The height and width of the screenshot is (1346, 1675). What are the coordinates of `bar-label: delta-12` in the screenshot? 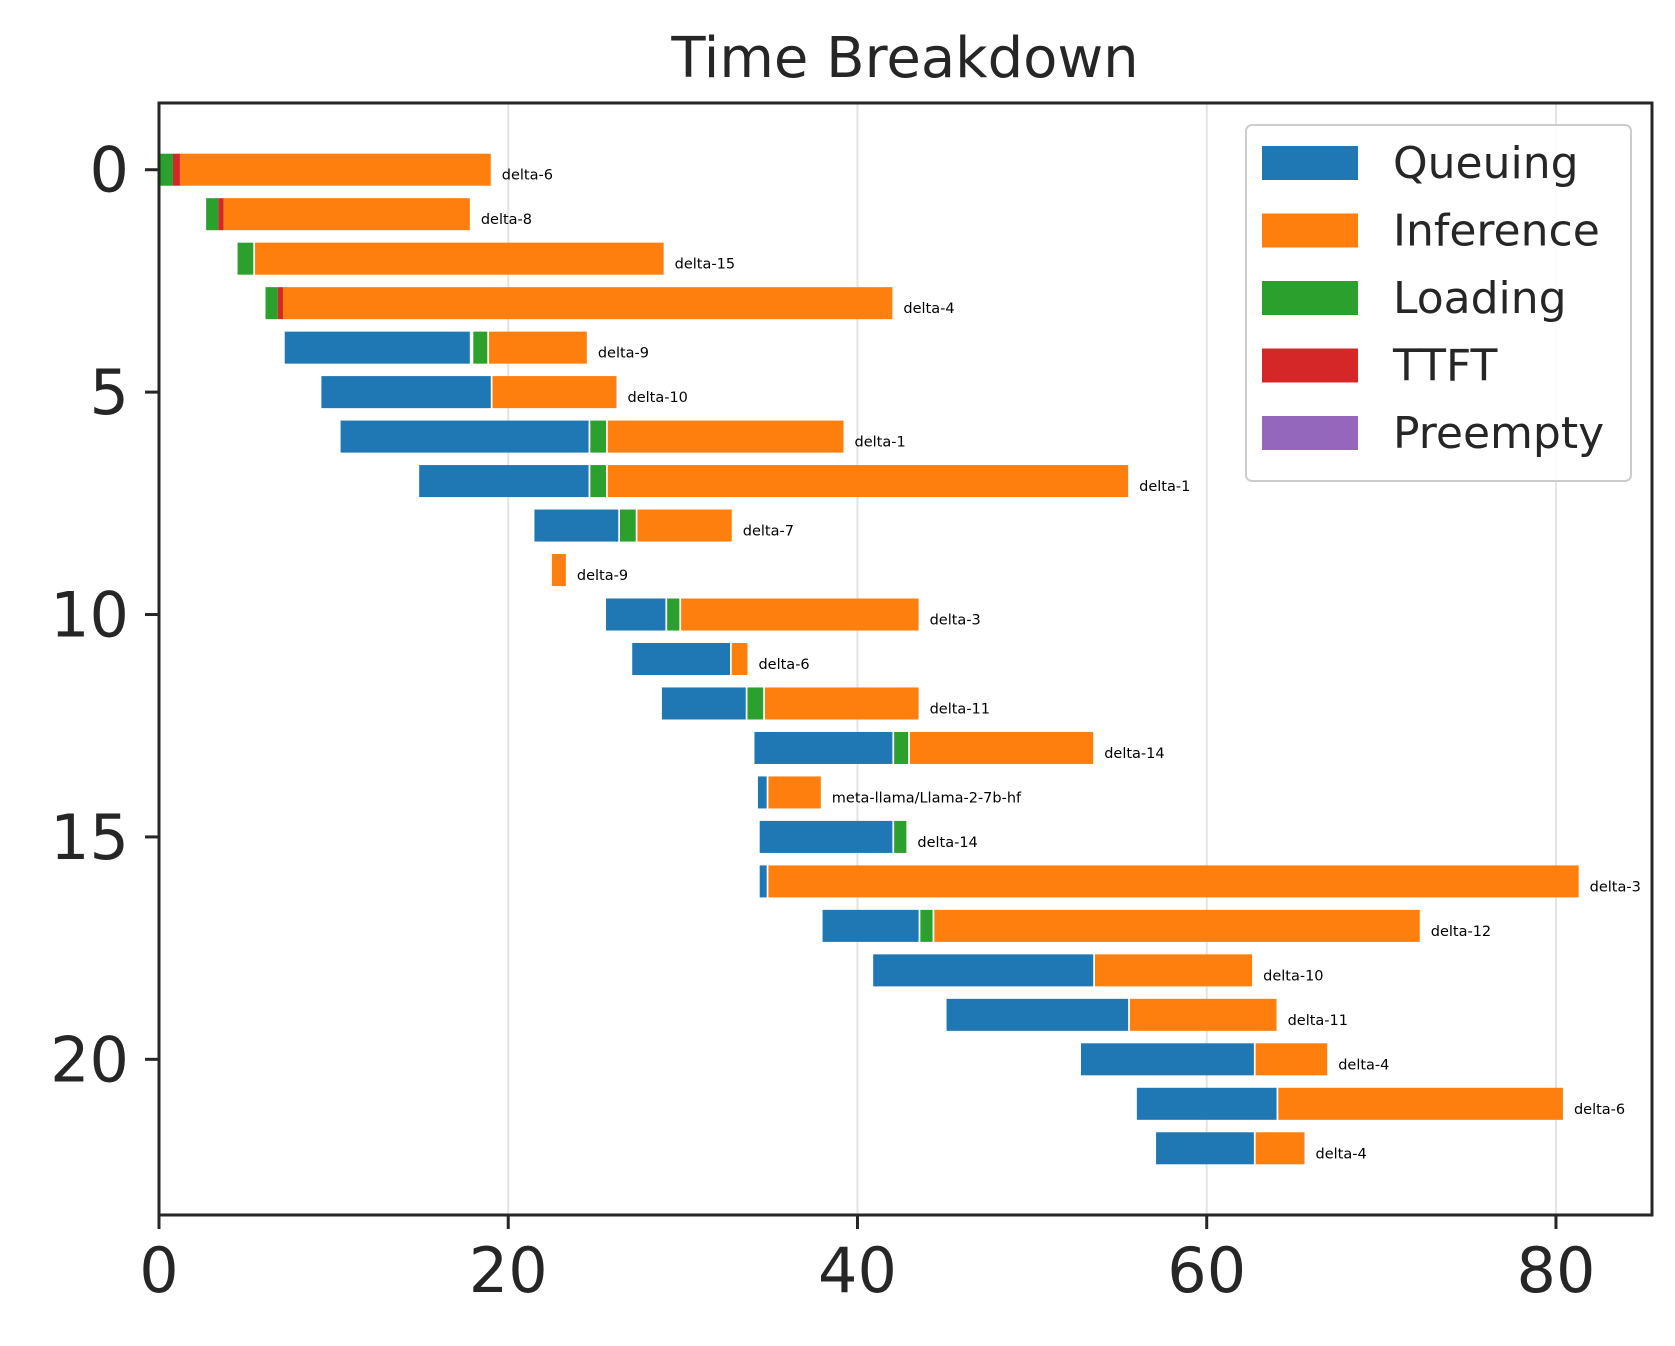 It's located at (1461, 932).